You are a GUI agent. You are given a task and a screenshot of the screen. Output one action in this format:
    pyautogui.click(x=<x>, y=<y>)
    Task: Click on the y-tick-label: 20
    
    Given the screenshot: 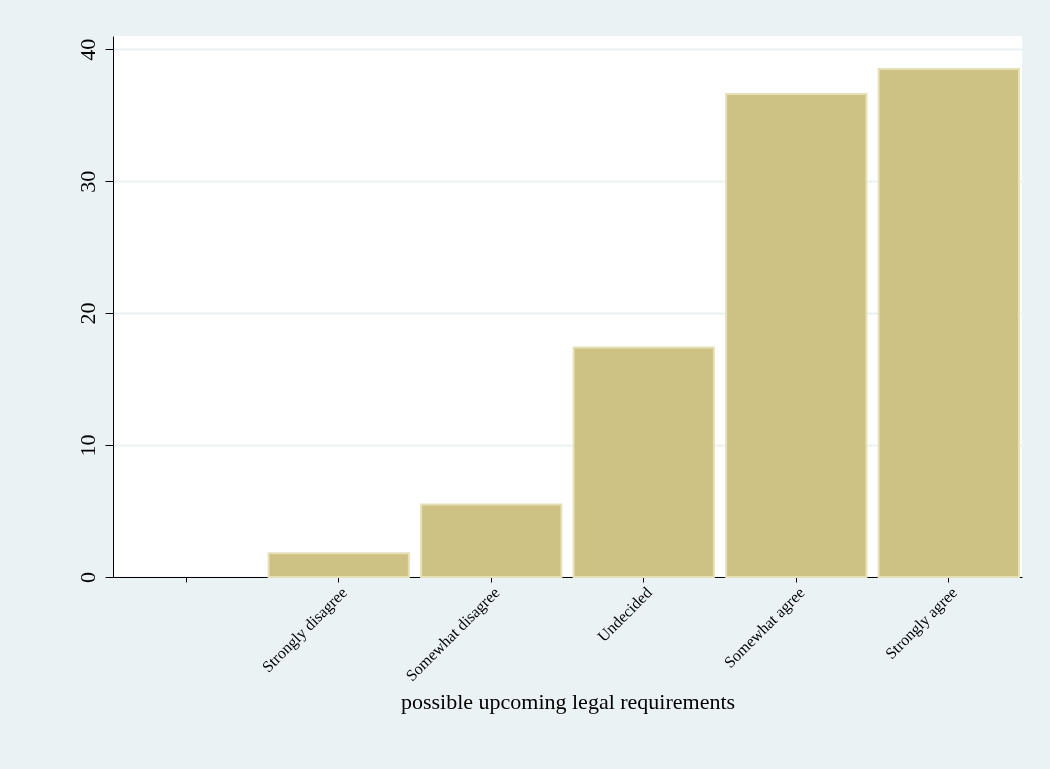 What is the action you would take?
    pyautogui.click(x=87, y=313)
    